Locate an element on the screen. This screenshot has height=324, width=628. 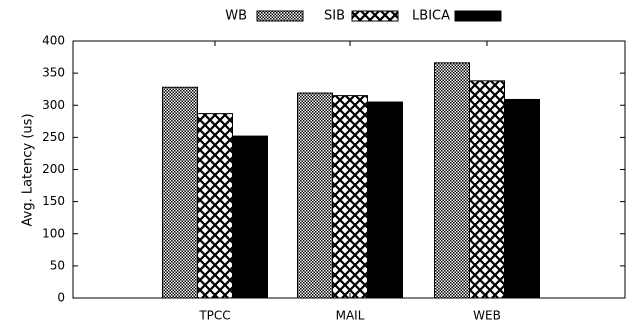
y-axis: Avg. Latency (us) is located at coordinates (28, 169).